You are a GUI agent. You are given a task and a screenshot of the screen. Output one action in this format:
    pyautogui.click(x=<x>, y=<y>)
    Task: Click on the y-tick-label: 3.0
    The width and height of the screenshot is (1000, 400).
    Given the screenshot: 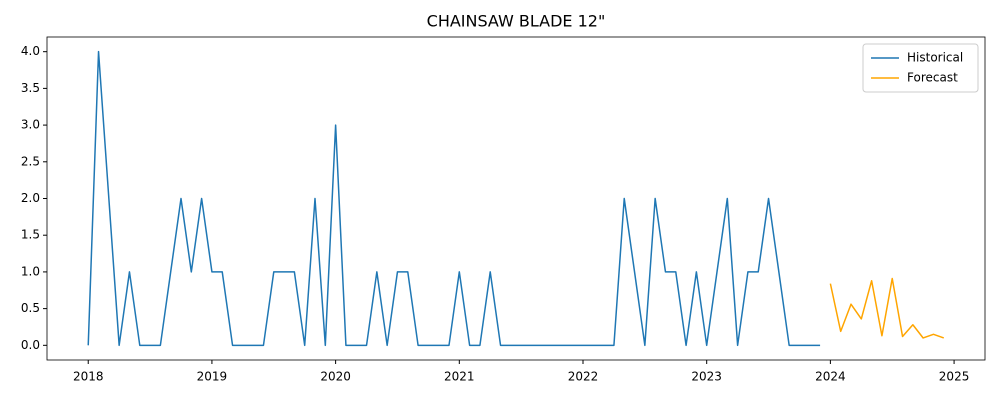 What is the action you would take?
    pyautogui.click(x=30, y=125)
    